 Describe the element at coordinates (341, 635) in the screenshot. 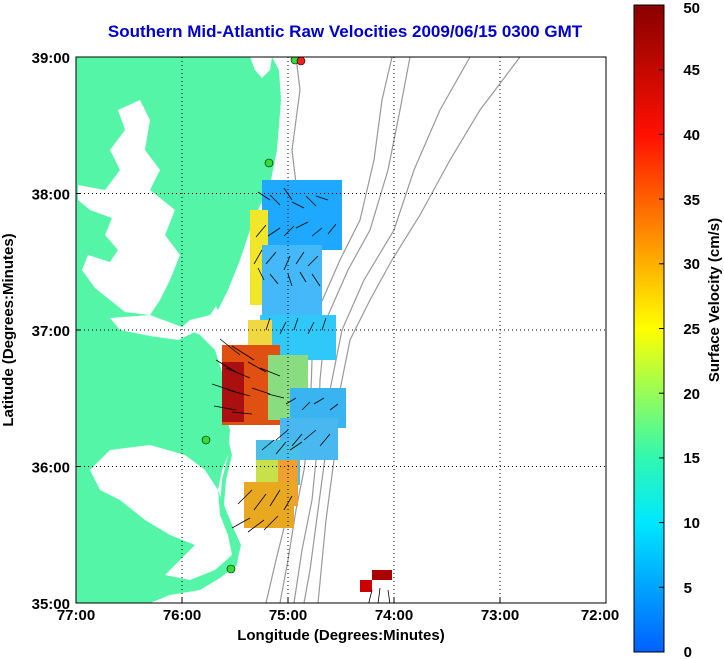

I see `x-axis-label: Longitude (Degrees:Minutes)` at that location.